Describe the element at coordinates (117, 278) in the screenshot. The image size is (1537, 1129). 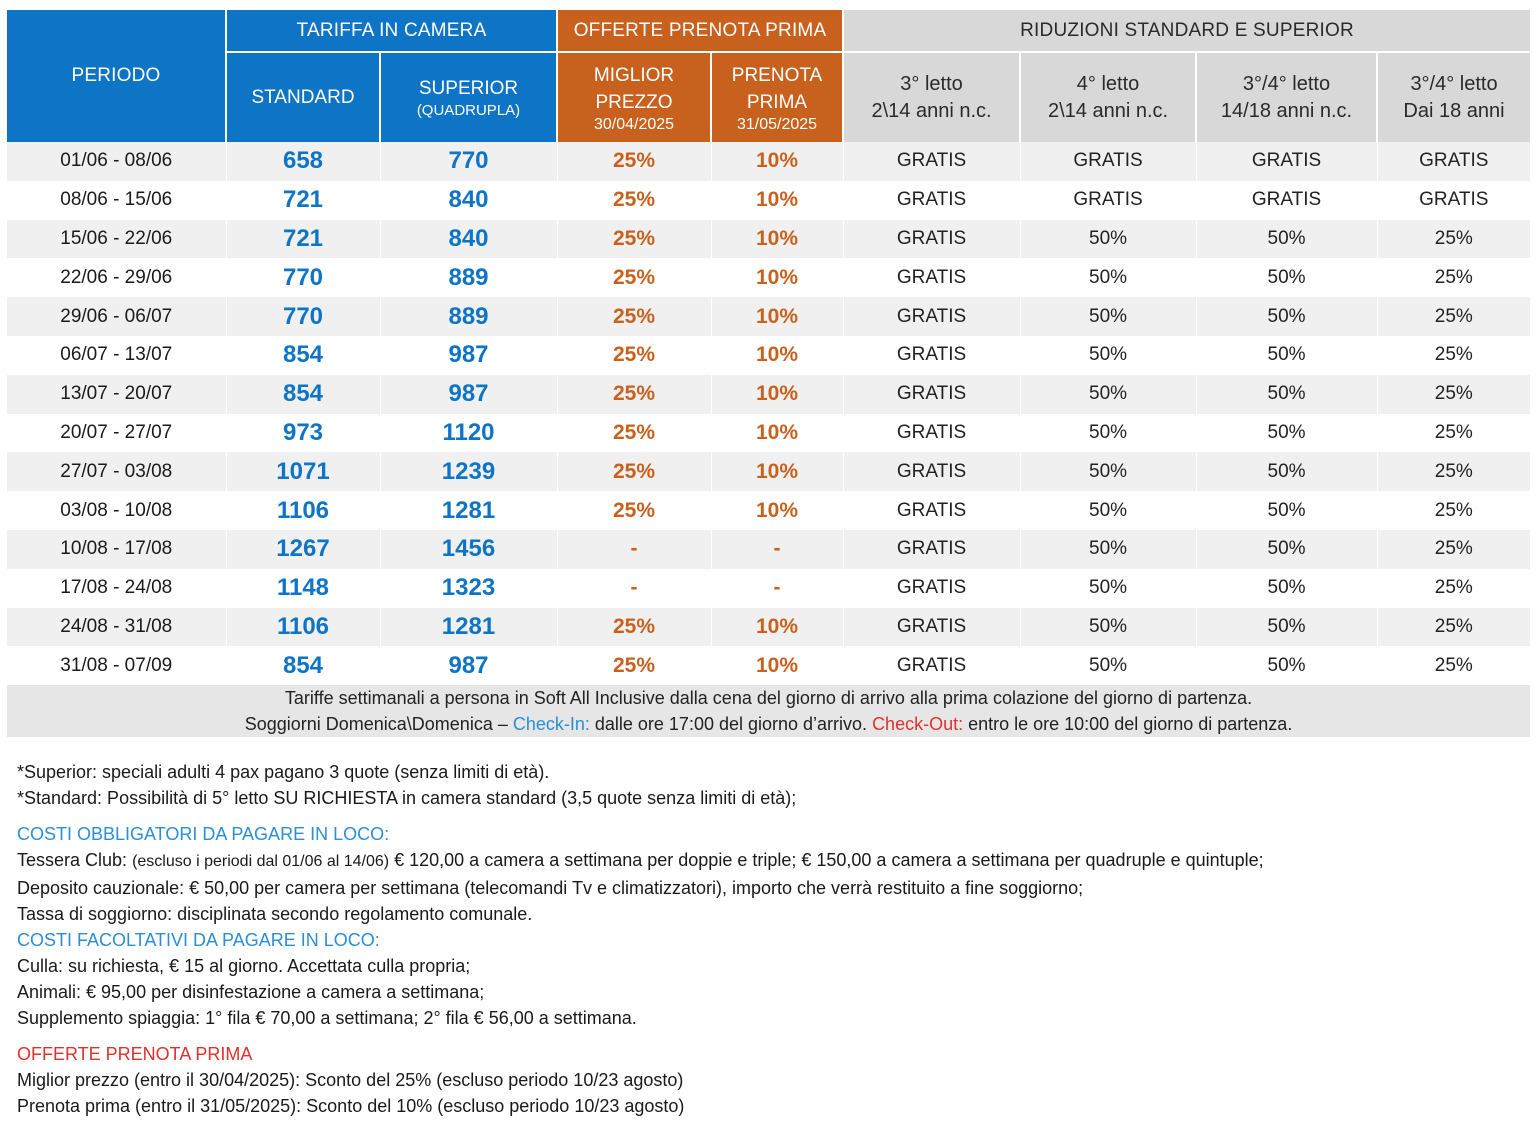
I see `cell-periodo: 22/06 - 29/06` at that location.